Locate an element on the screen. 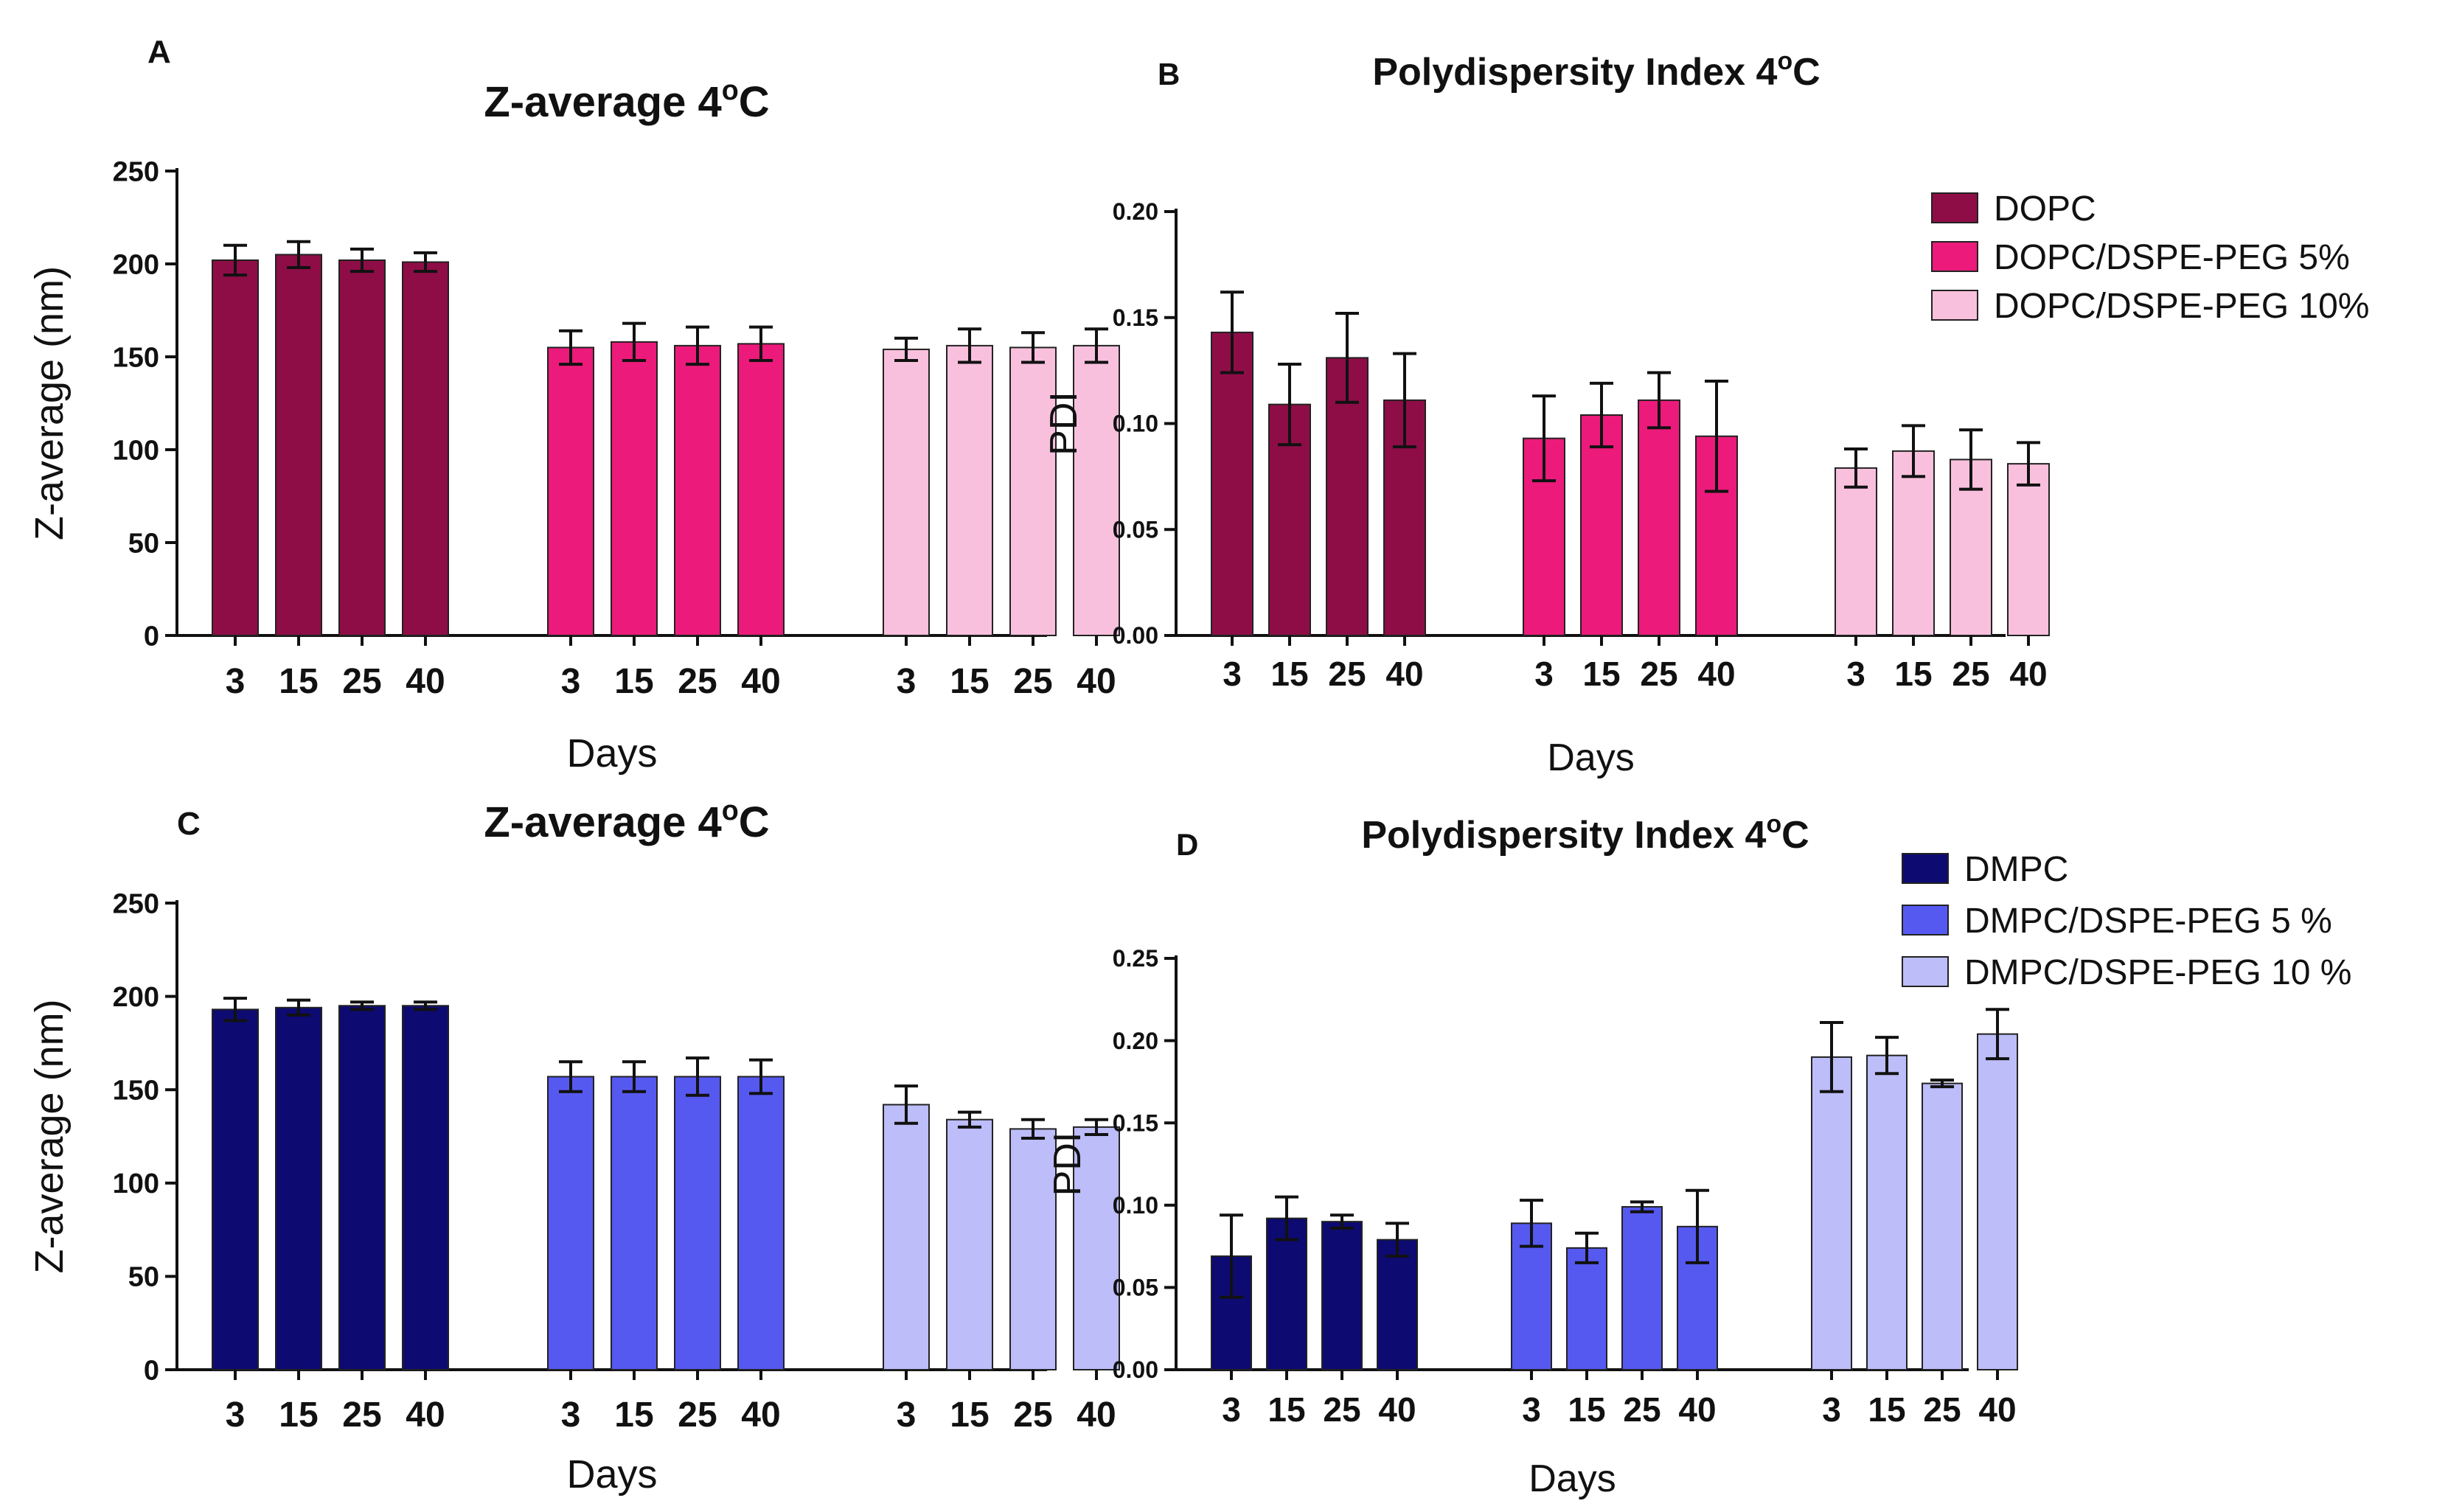 Image resolution: width=2462 pixels, height=1512 pixels. y-tick-label: 0.00 is located at coordinates (1135, 635).